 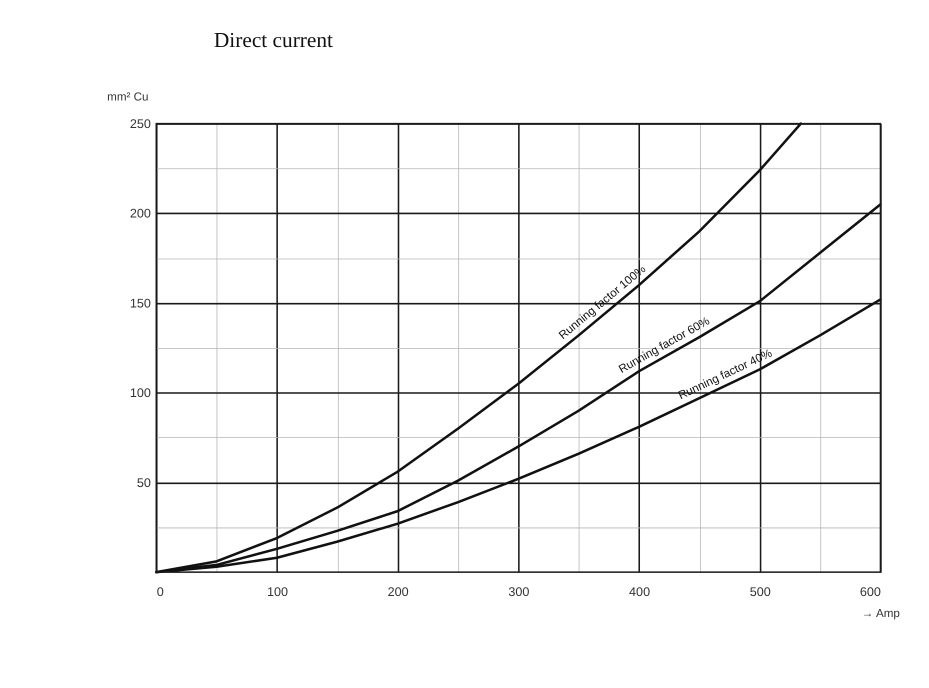 I want to click on x-tick-label: 600, so click(x=870, y=591).